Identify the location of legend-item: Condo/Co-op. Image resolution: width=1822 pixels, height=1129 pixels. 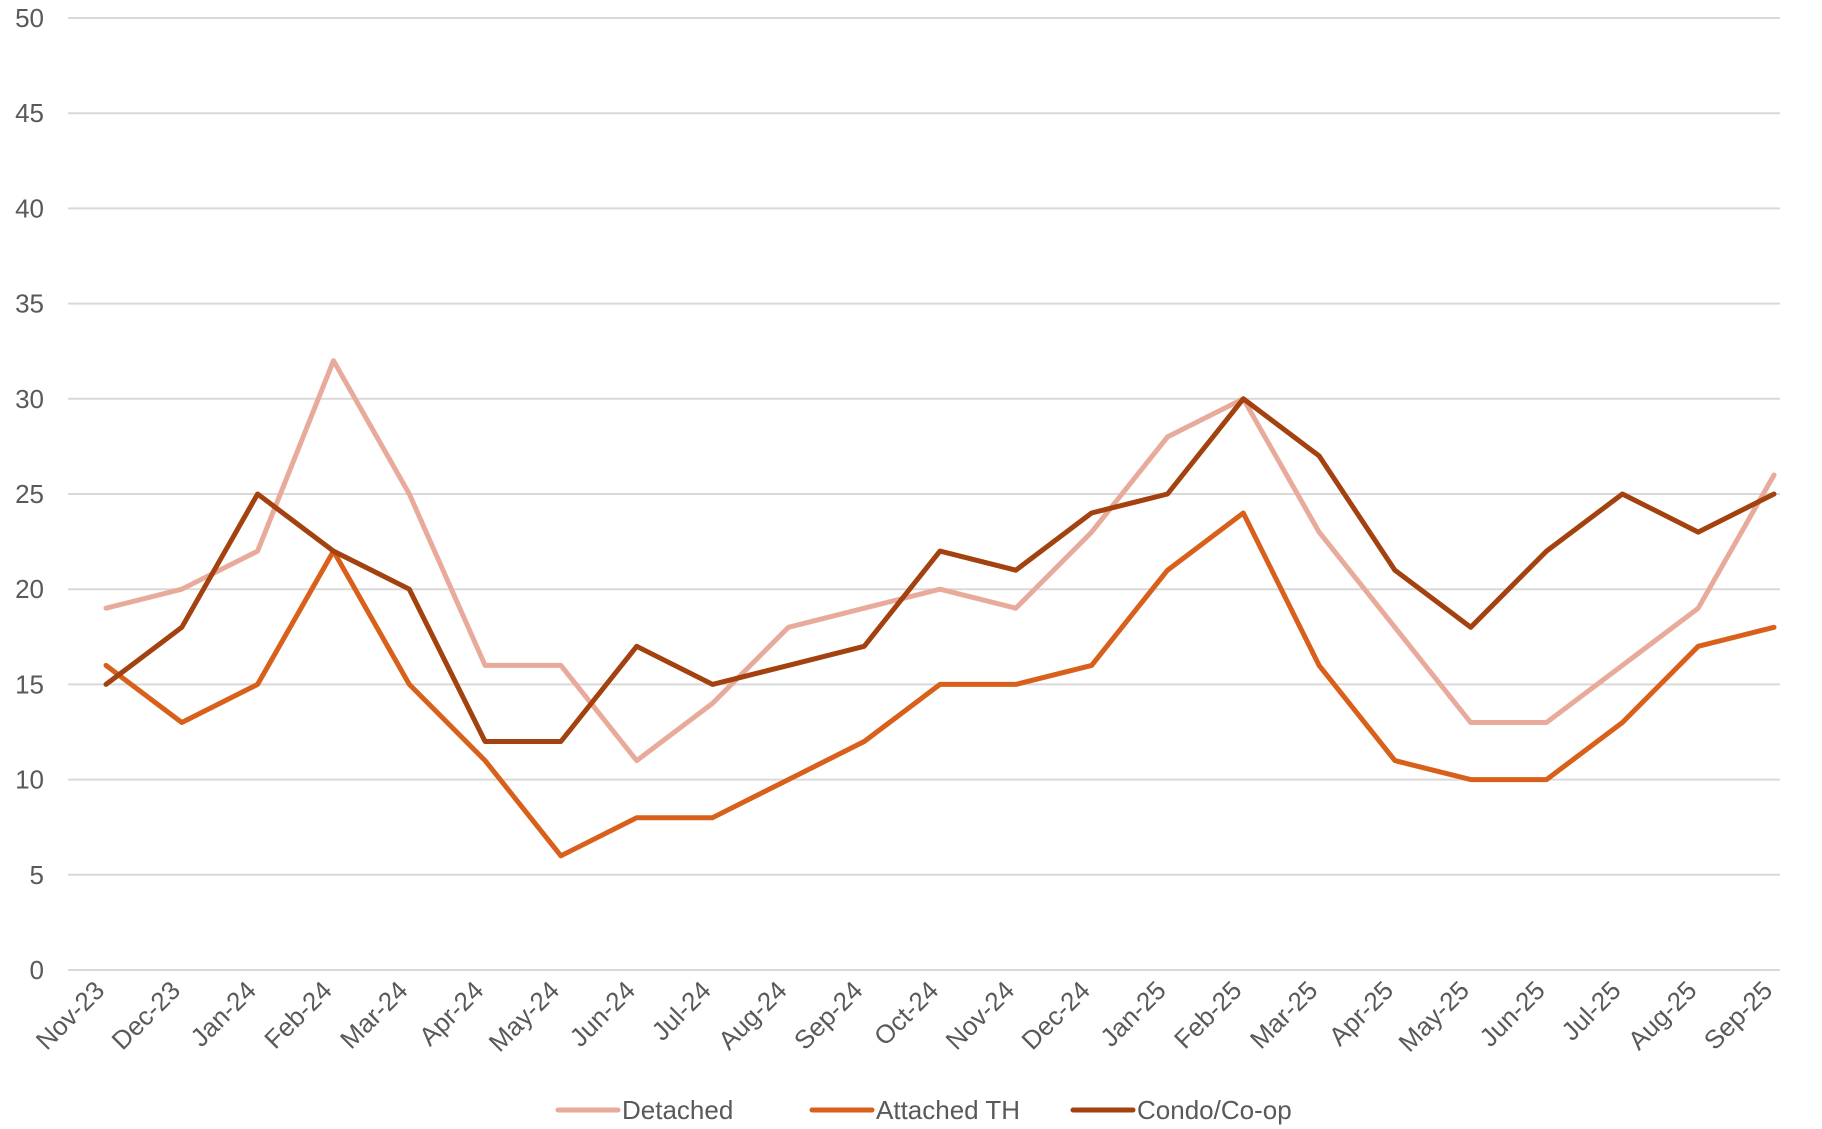
(1181, 1110).